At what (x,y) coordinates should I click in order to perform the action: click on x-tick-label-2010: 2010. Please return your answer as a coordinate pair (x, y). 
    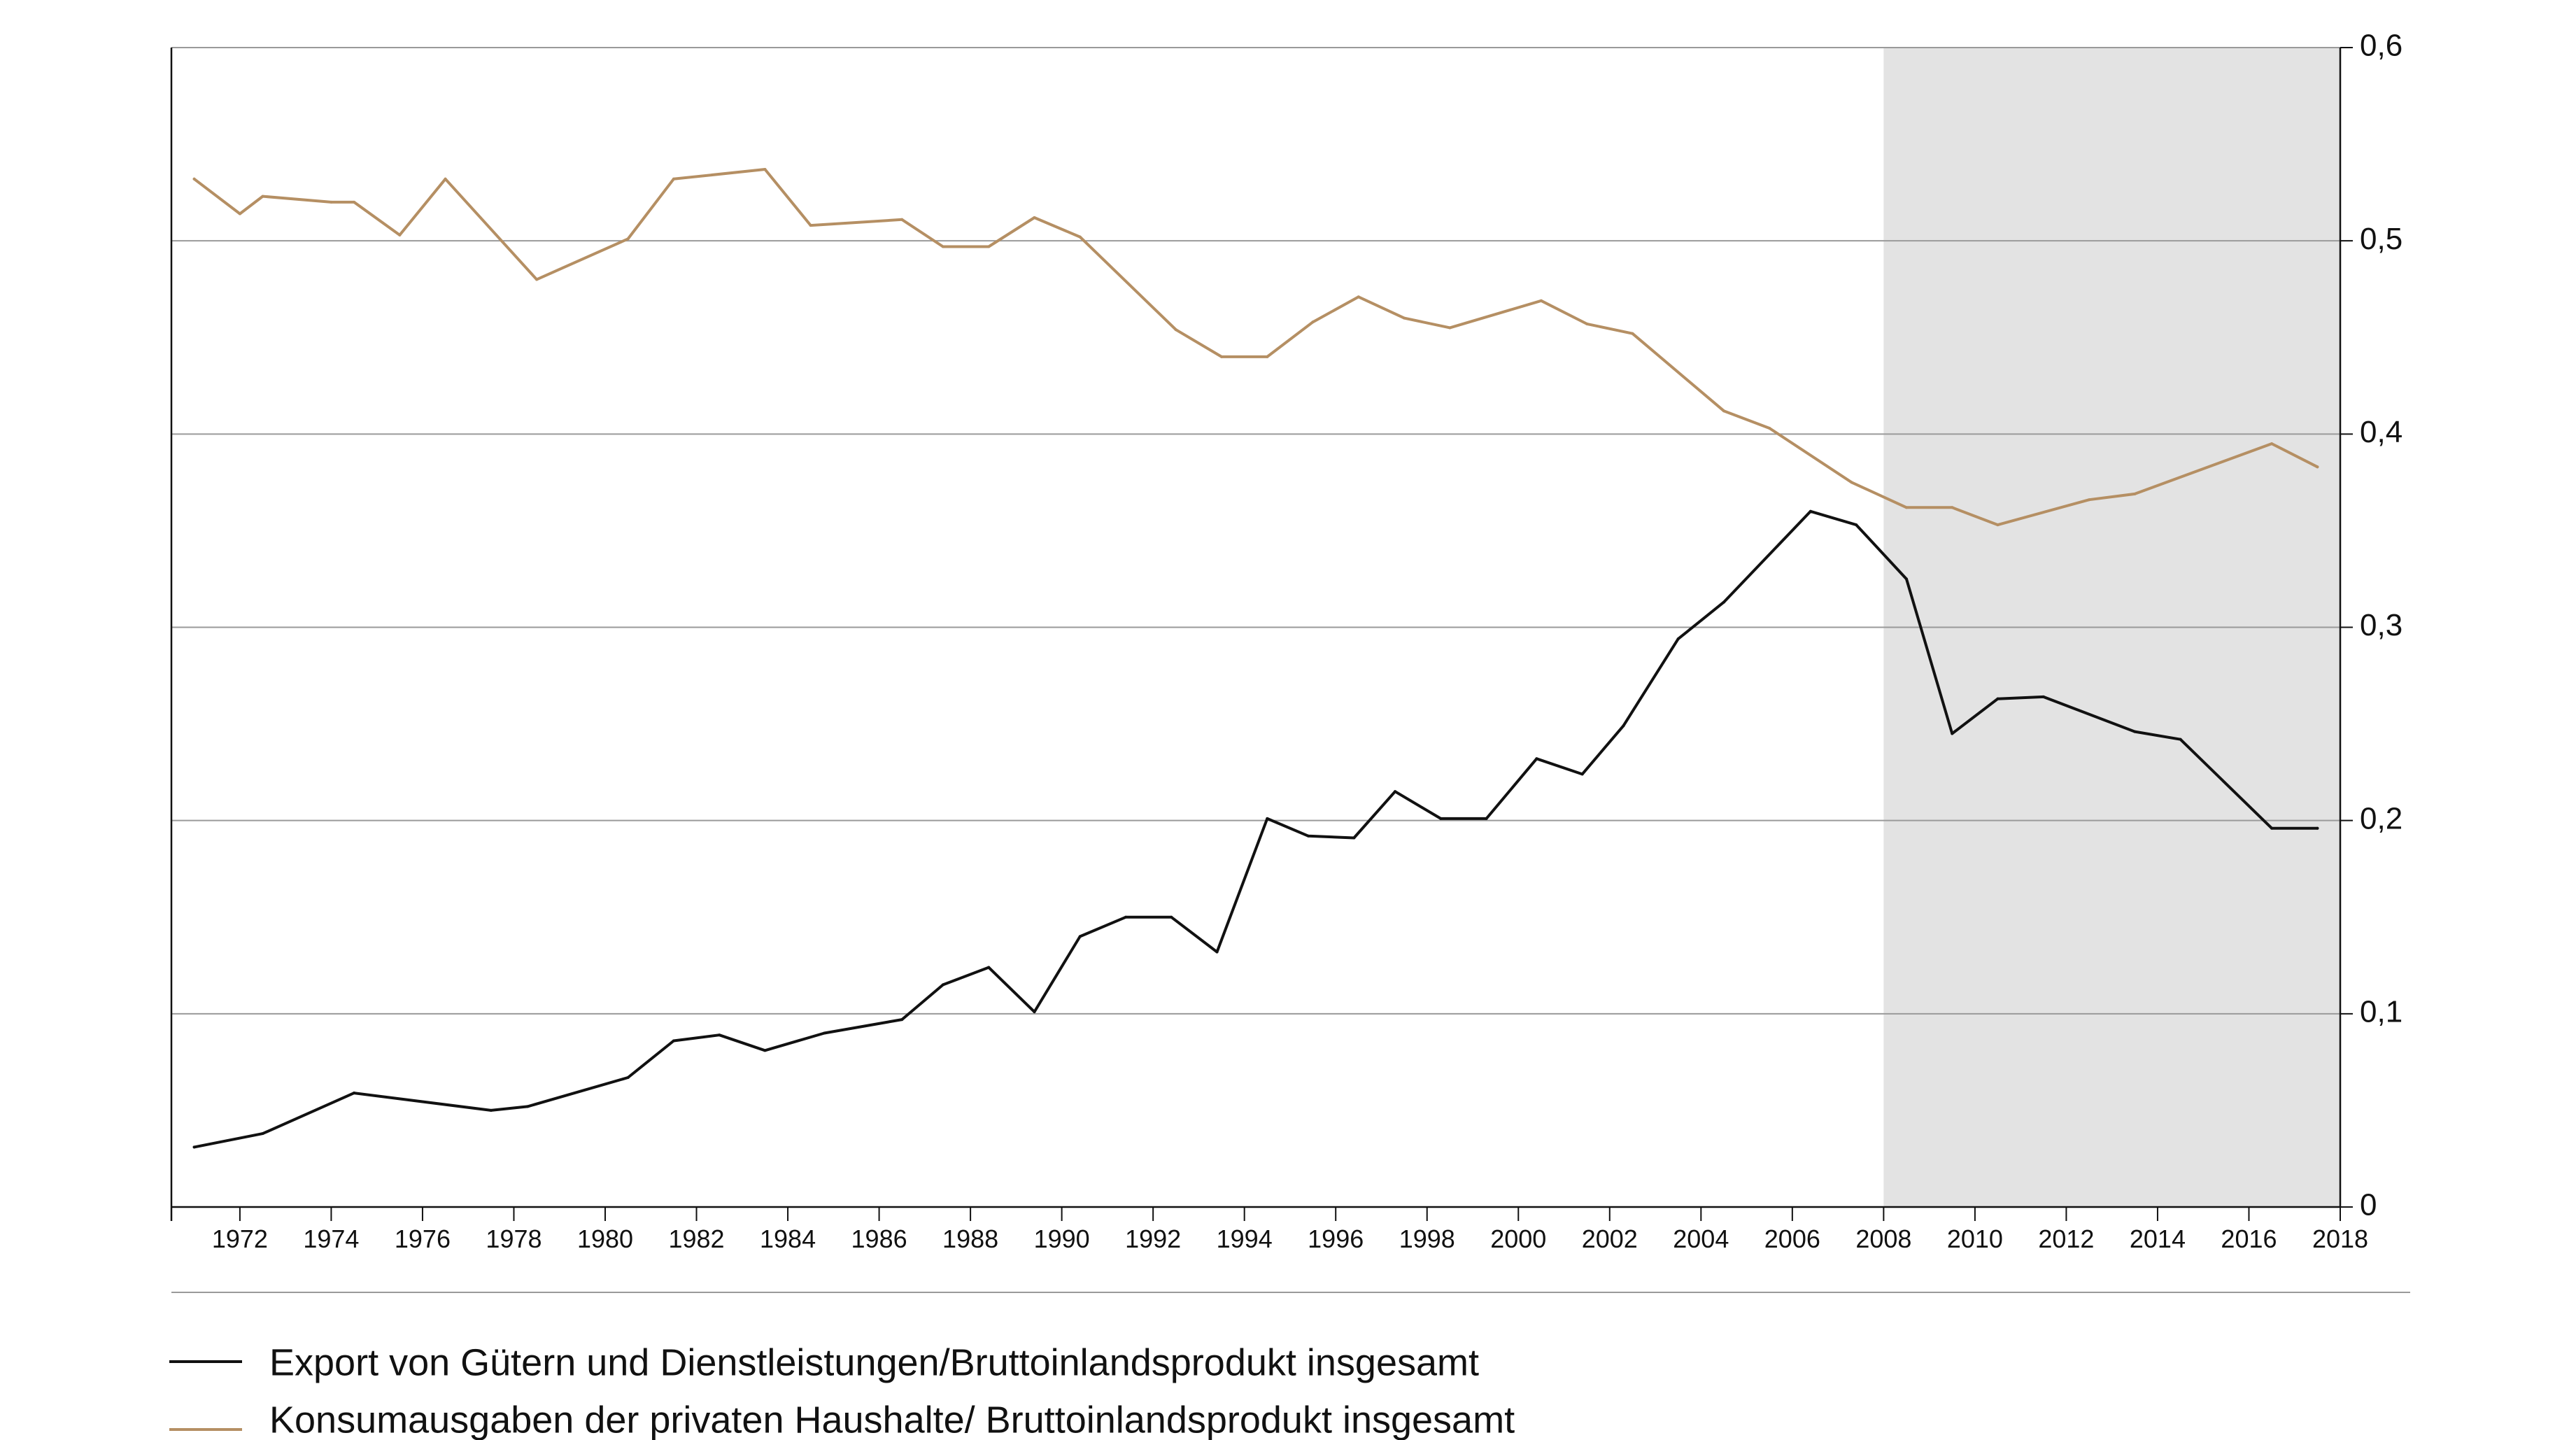
    Looking at the image, I should click on (1975, 1238).